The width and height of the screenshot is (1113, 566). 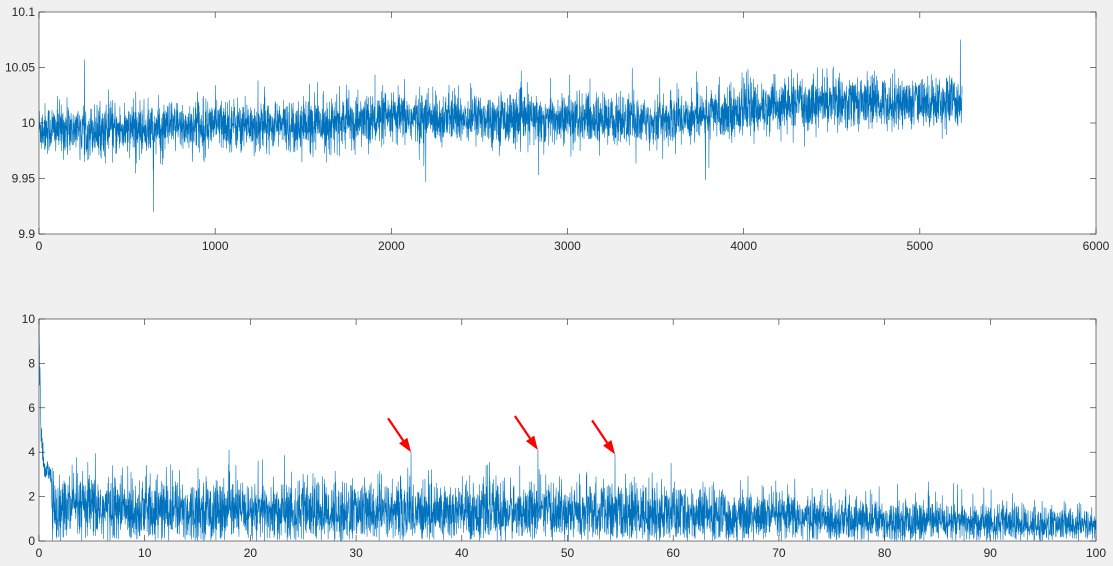 I want to click on x-tick-label: 90, so click(x=991, y=553).